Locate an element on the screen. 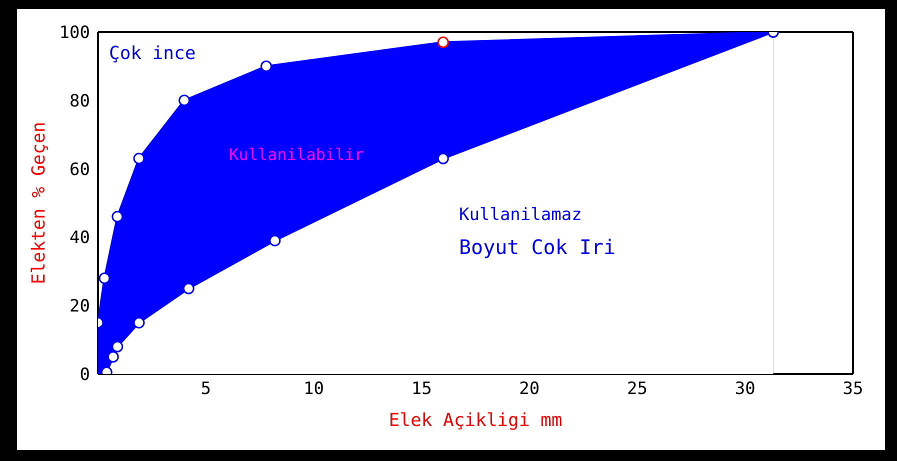  y-tick-label: 20 is located at coordinates (80, 306).